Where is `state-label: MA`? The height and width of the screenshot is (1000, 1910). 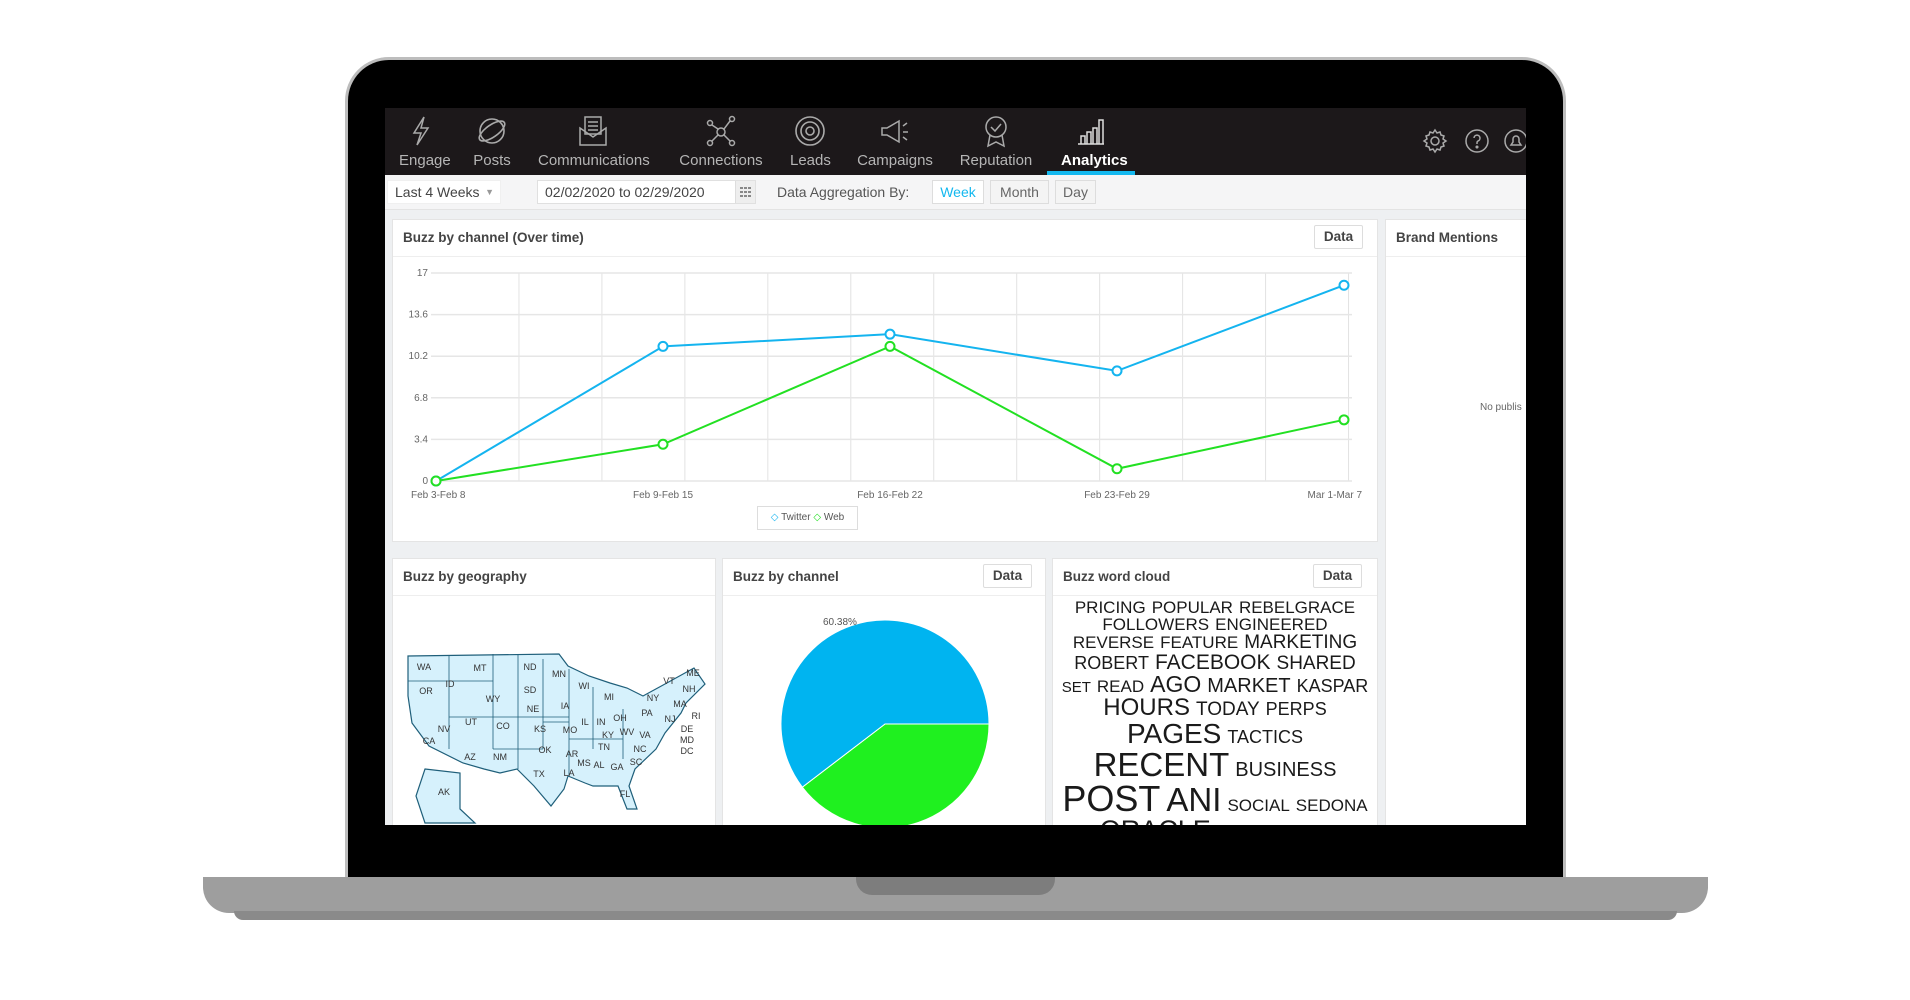
state-label: MA is located at coordinates (680, 704).